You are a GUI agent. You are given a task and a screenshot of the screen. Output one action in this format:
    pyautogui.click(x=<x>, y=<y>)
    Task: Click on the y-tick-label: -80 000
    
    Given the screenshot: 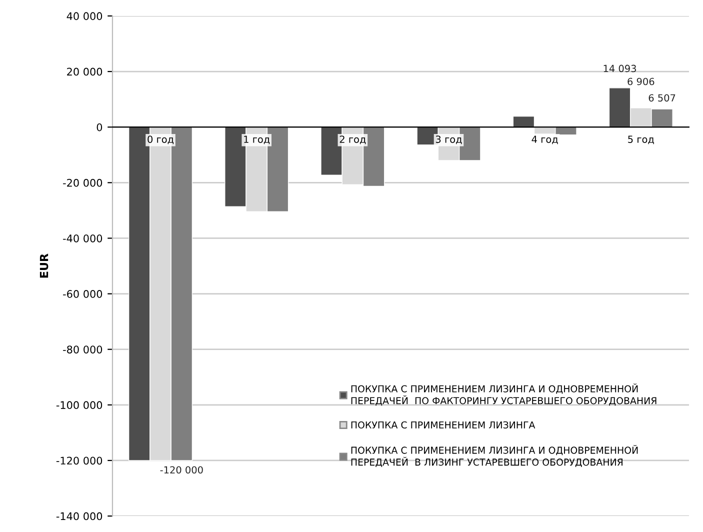 What is the action you would take?
    pyautogui.click(x=82, y=350)
    